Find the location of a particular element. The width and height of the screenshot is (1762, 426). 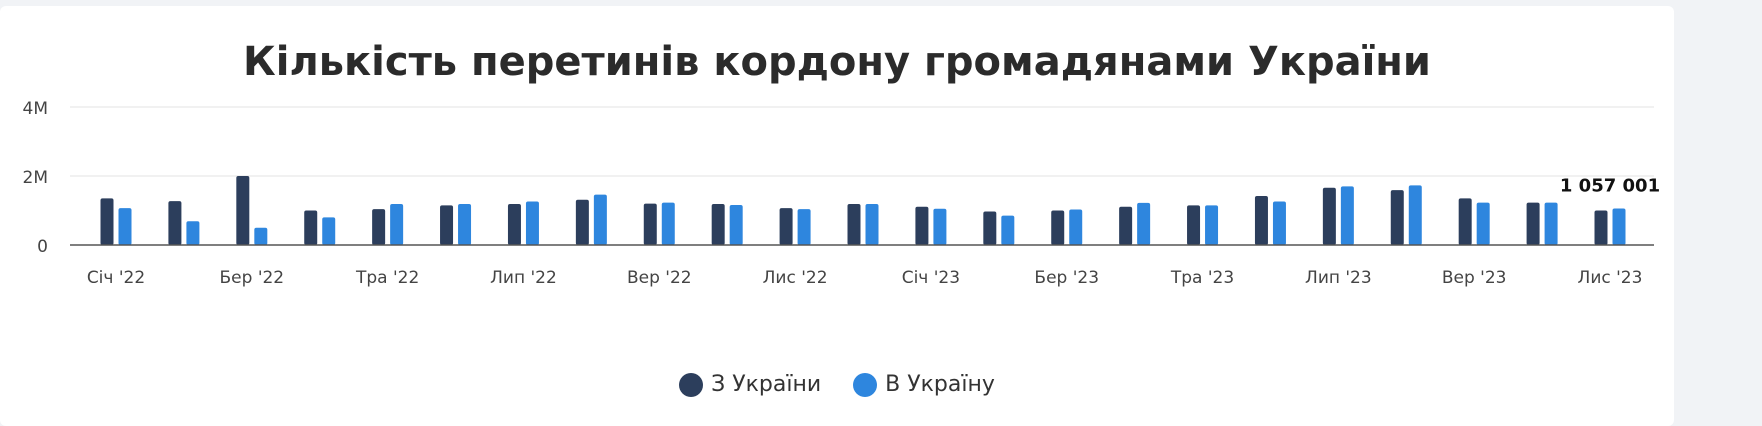

data-label: 1 057 001 is located at coordinates (1610, 186).